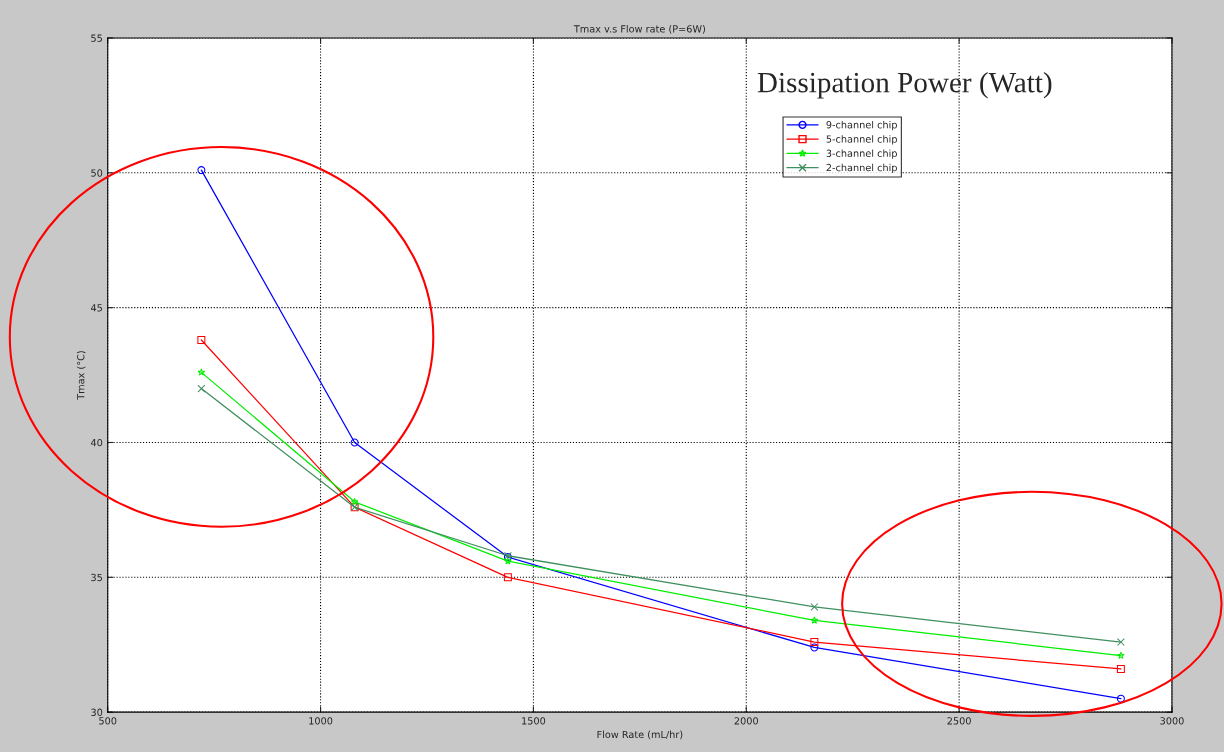 The width and height of the screenshot is (1224, 752). I want to click on legend-label: 9-channel chip, so click(861, 125).